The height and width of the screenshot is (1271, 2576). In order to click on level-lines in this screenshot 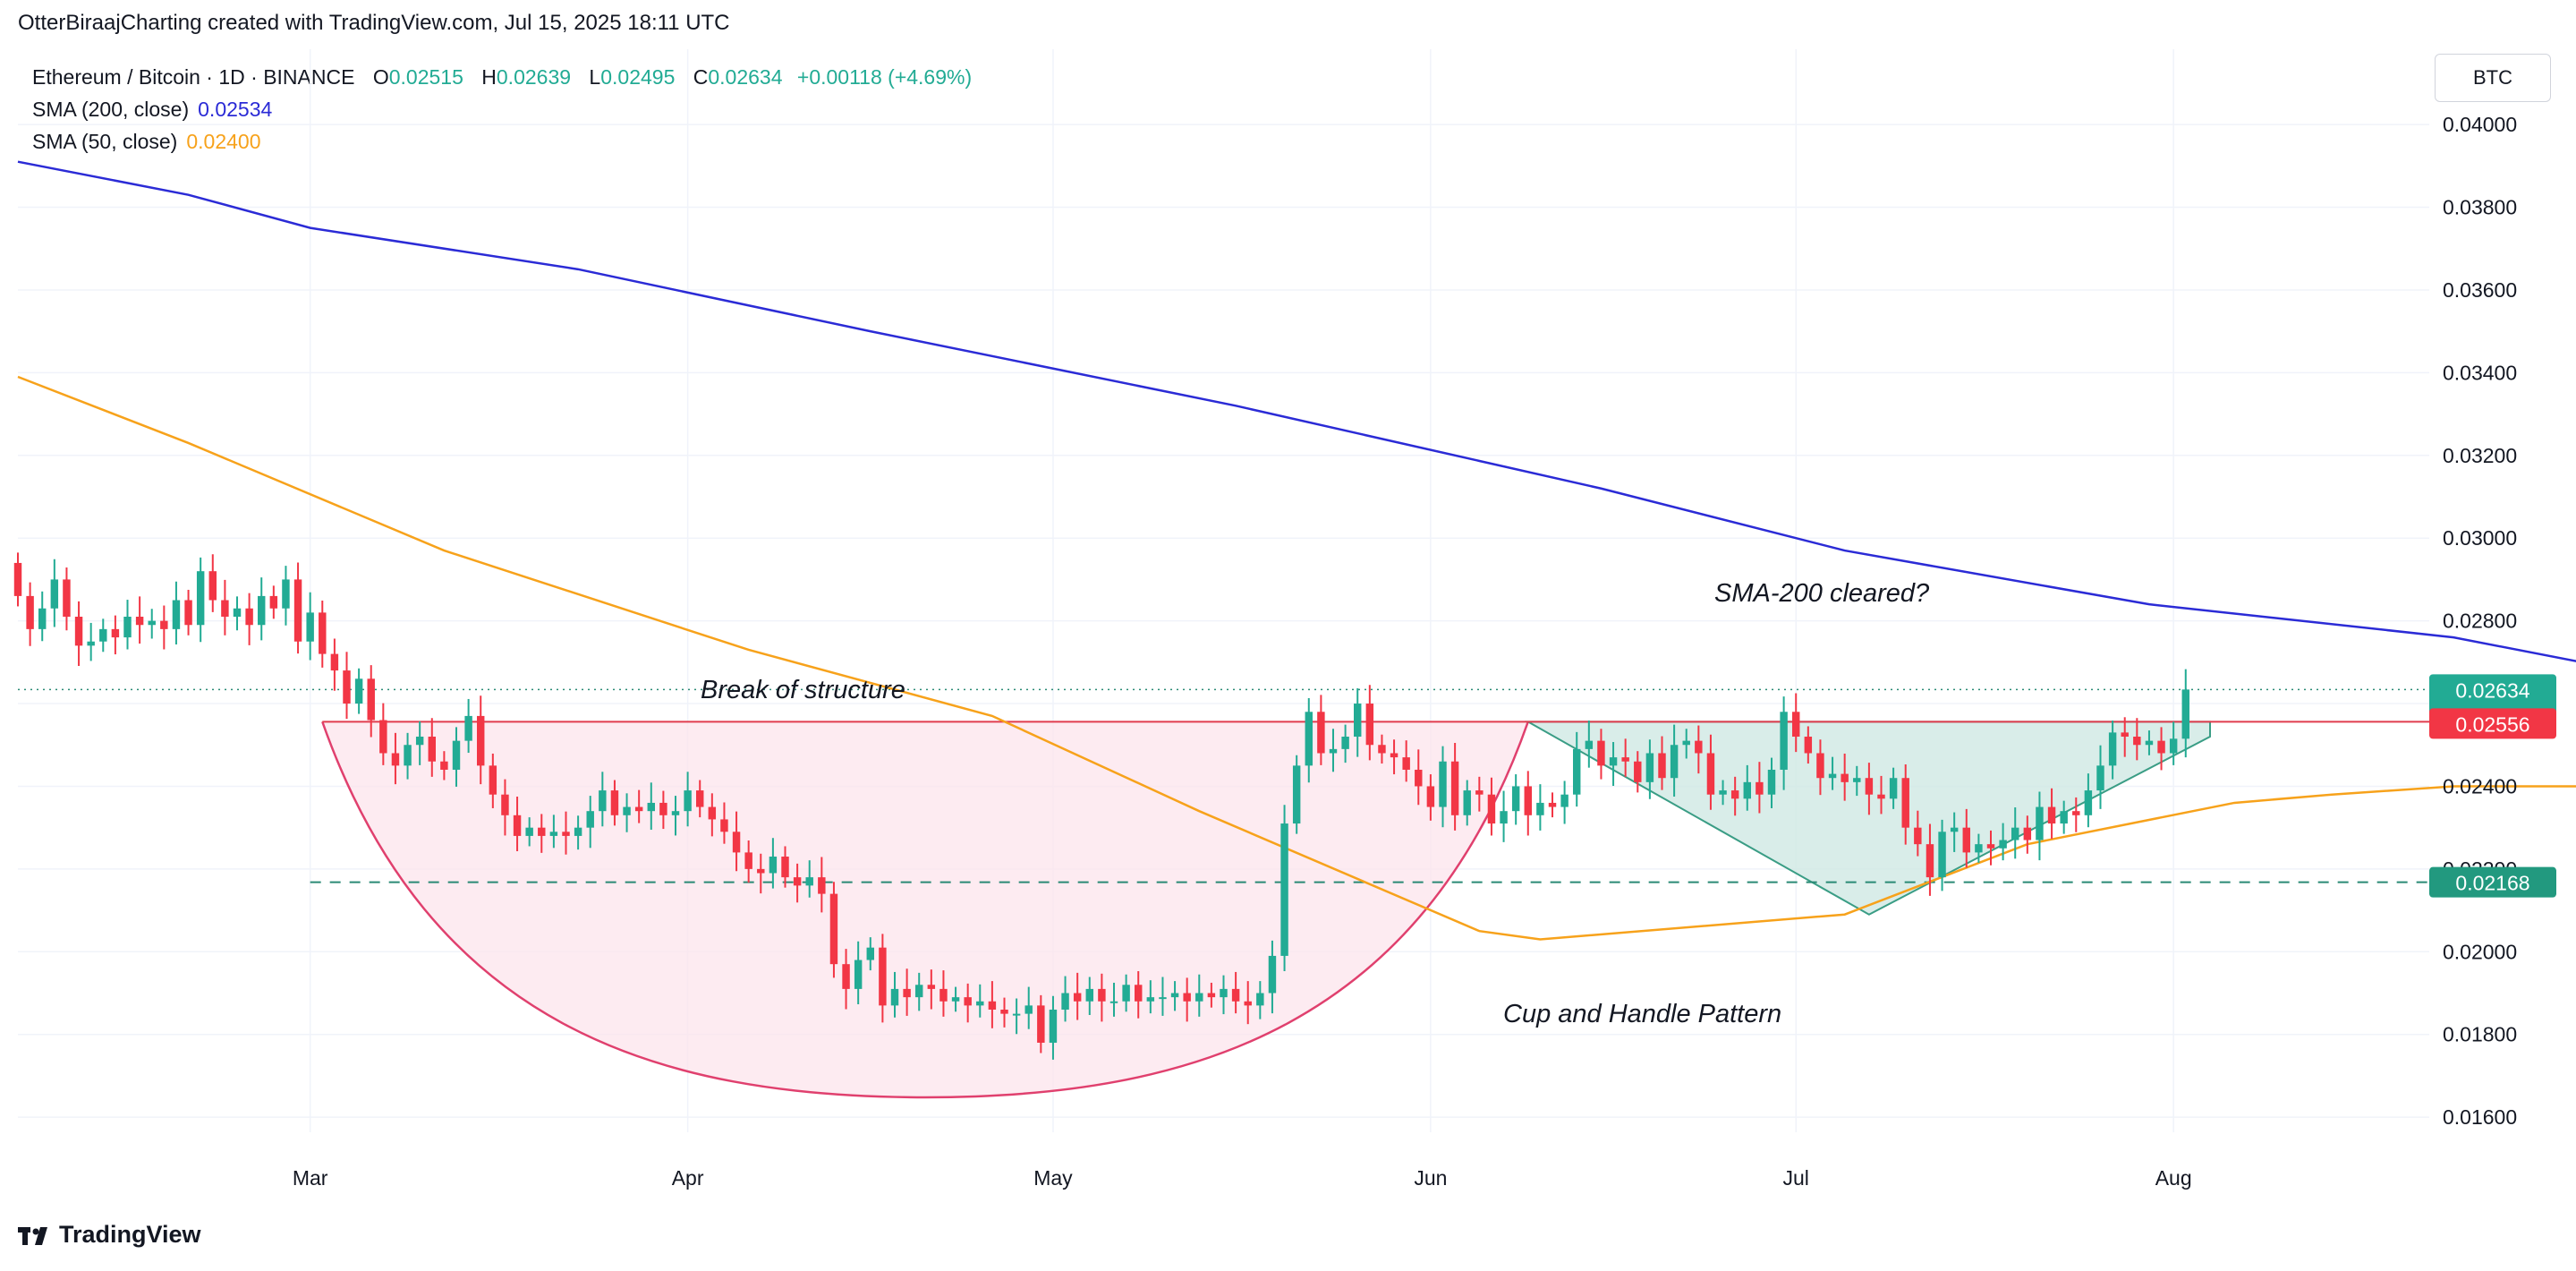, I will do `click(1223, 785)`.